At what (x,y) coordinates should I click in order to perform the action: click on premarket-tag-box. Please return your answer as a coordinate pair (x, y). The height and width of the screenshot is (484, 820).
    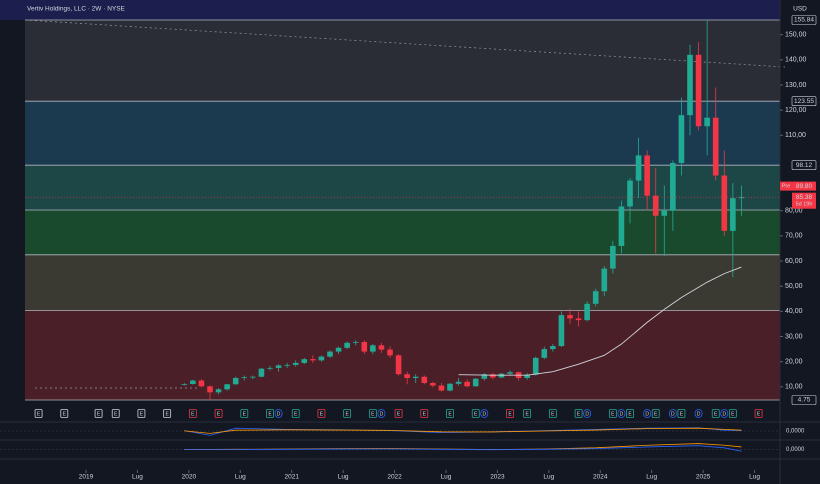
    Looking at the image, I should click on (786, 186).